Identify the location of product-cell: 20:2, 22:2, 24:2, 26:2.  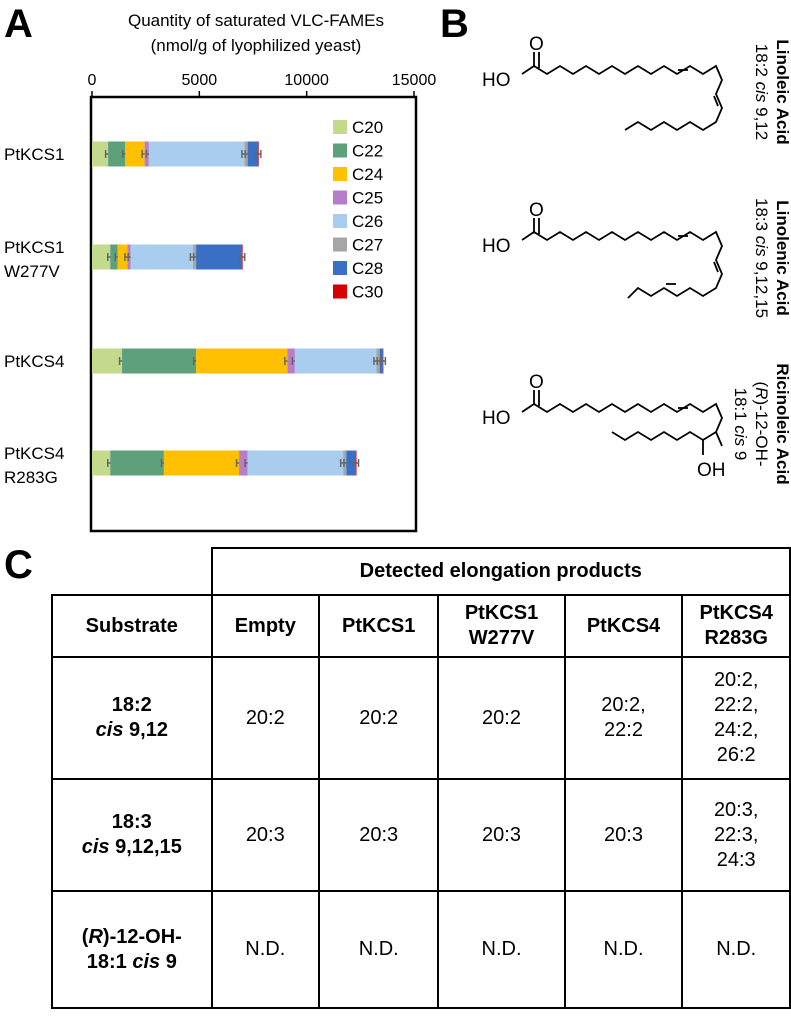
(736, 718).